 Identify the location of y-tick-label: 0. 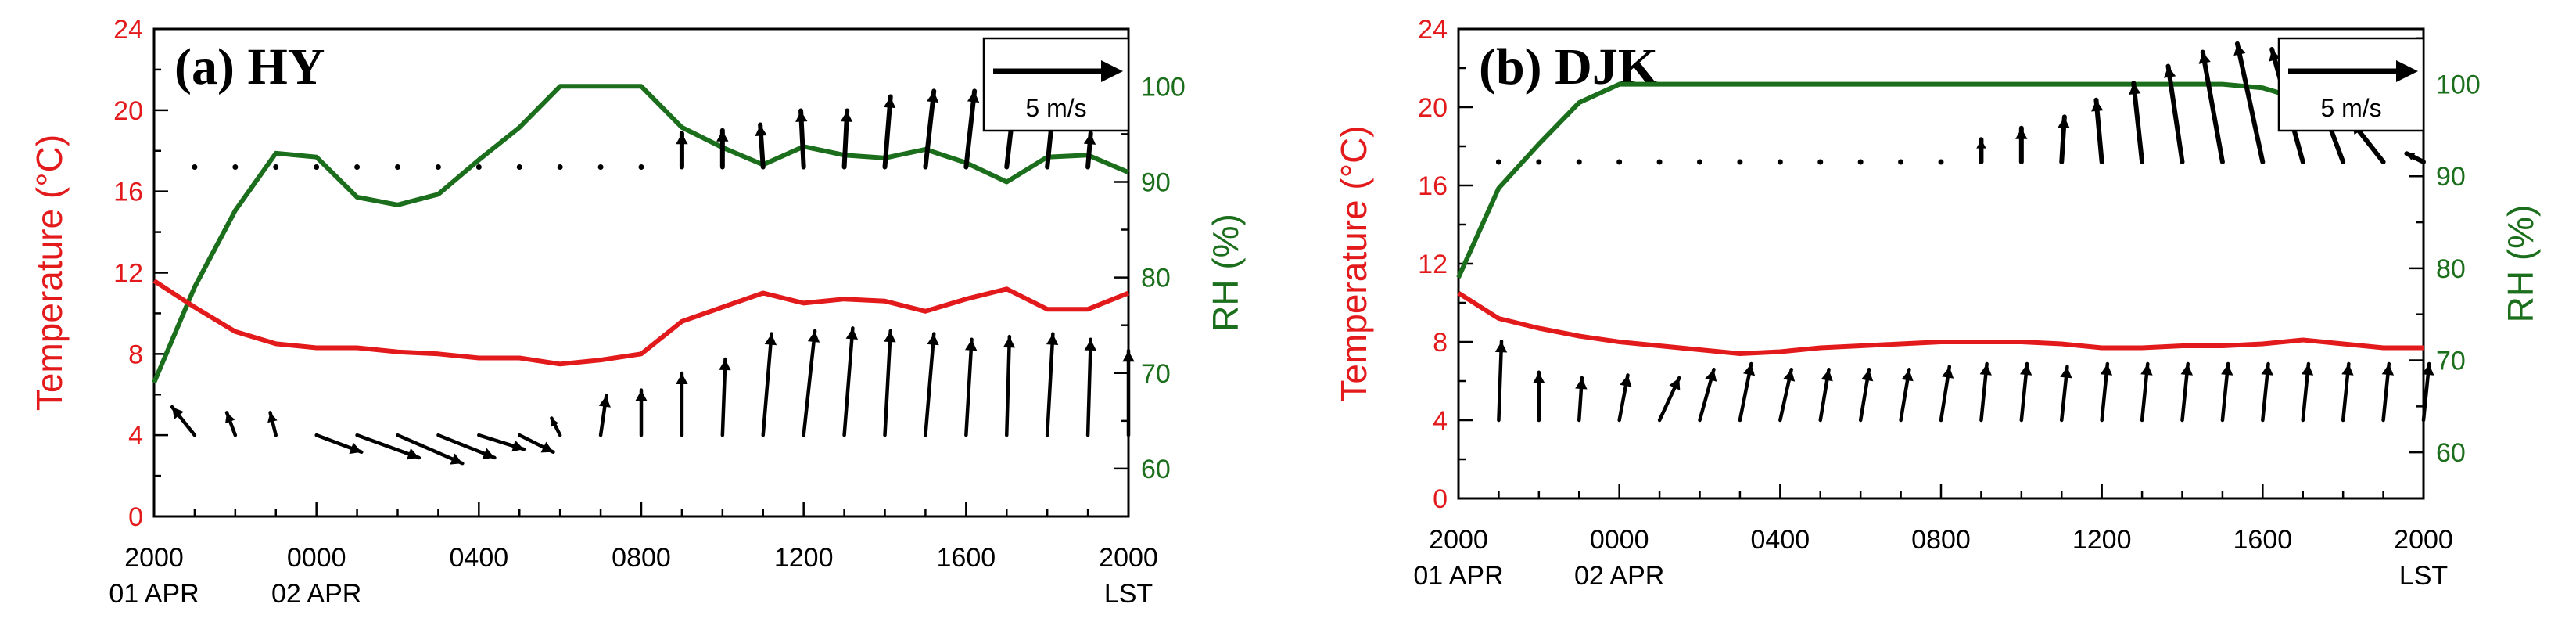
(1440, 499).